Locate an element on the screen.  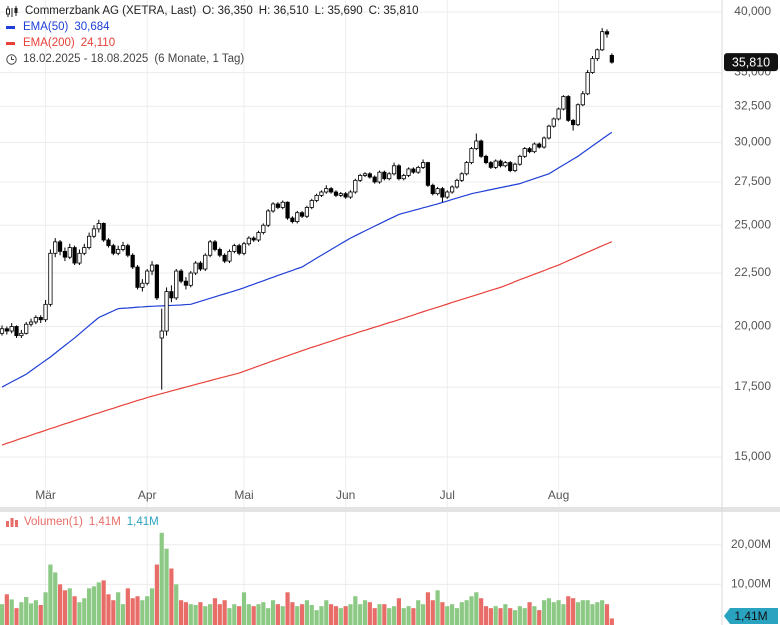
ohlc-open: O: 36,350 is located at coordinates (227, 11).